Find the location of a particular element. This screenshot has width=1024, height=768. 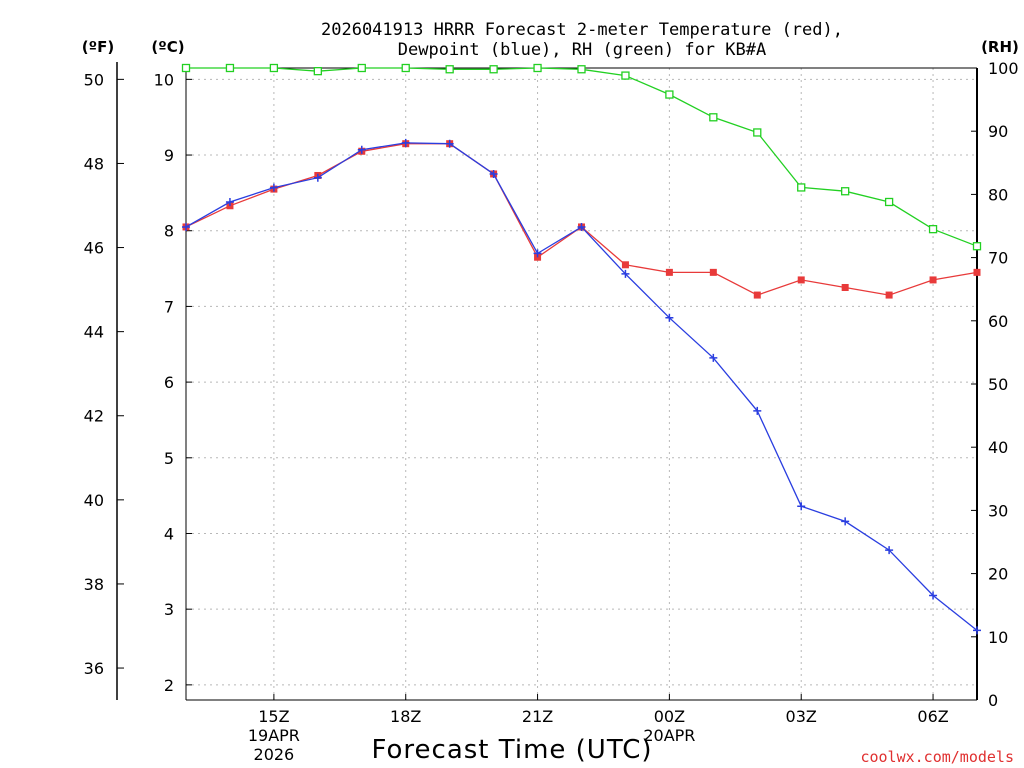

fahrenheit-tick-label: 36 is located at coordinates (94, 668).